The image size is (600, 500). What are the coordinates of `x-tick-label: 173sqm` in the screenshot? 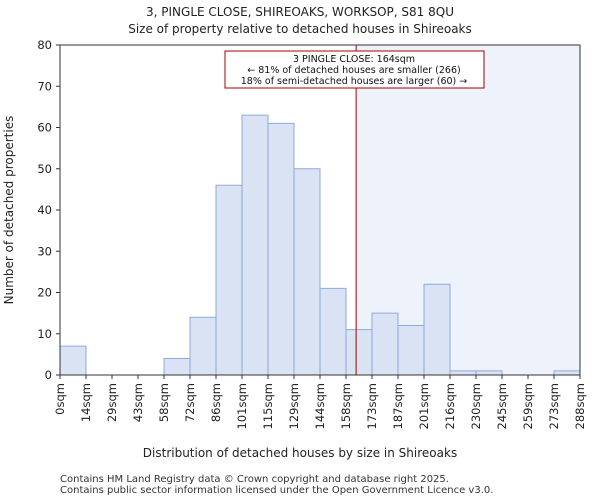 It's located at (372, 406).